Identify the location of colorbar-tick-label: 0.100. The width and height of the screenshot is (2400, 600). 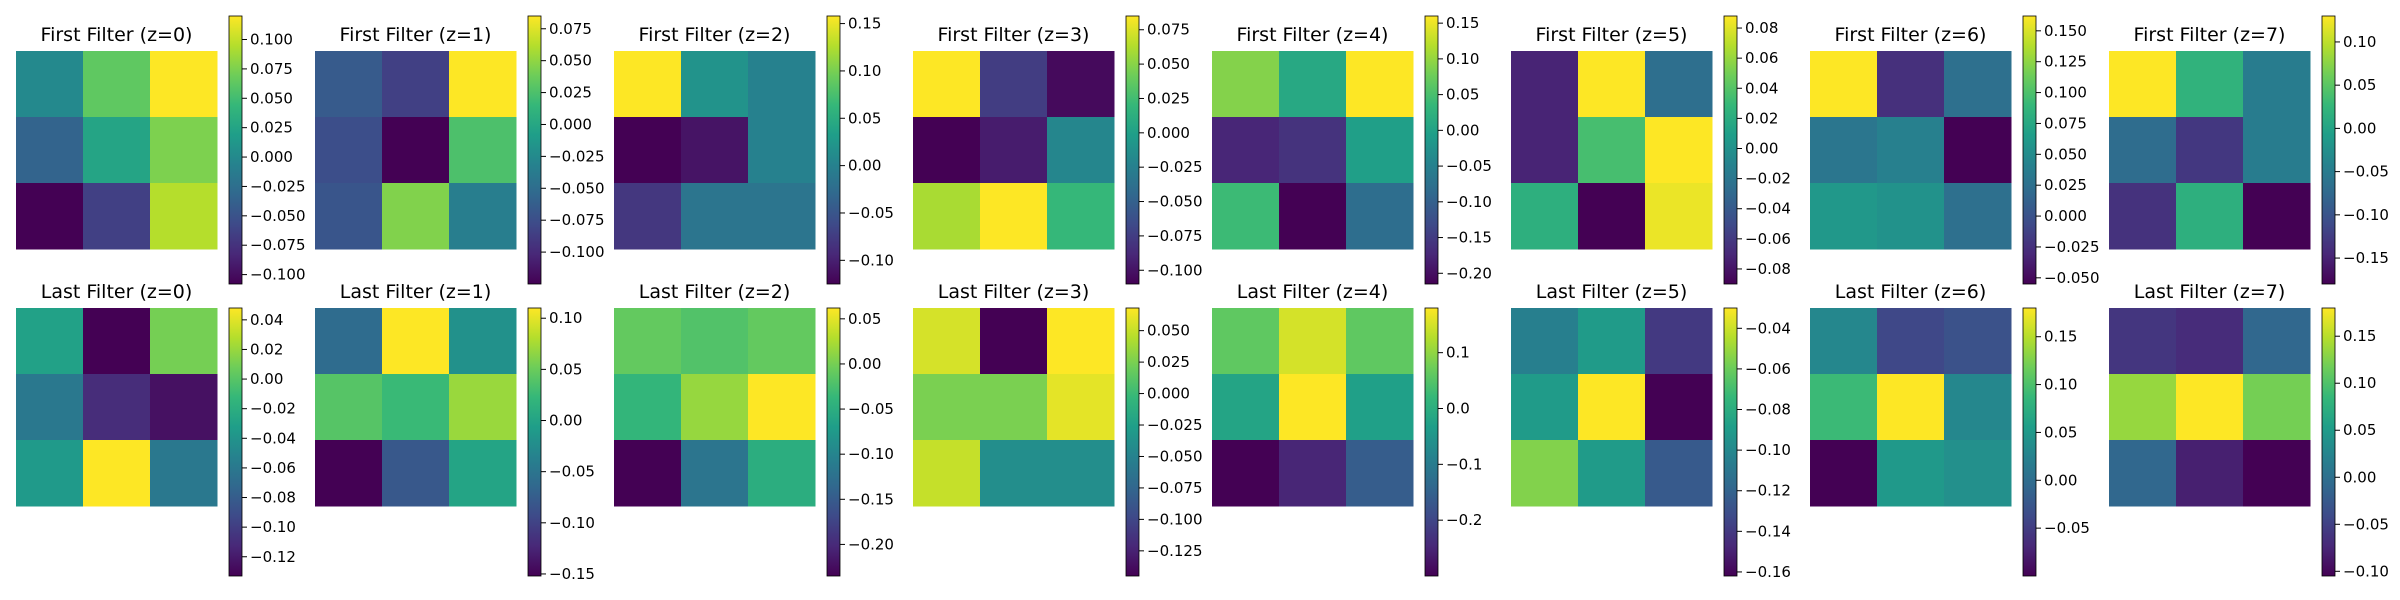
(271, 40).